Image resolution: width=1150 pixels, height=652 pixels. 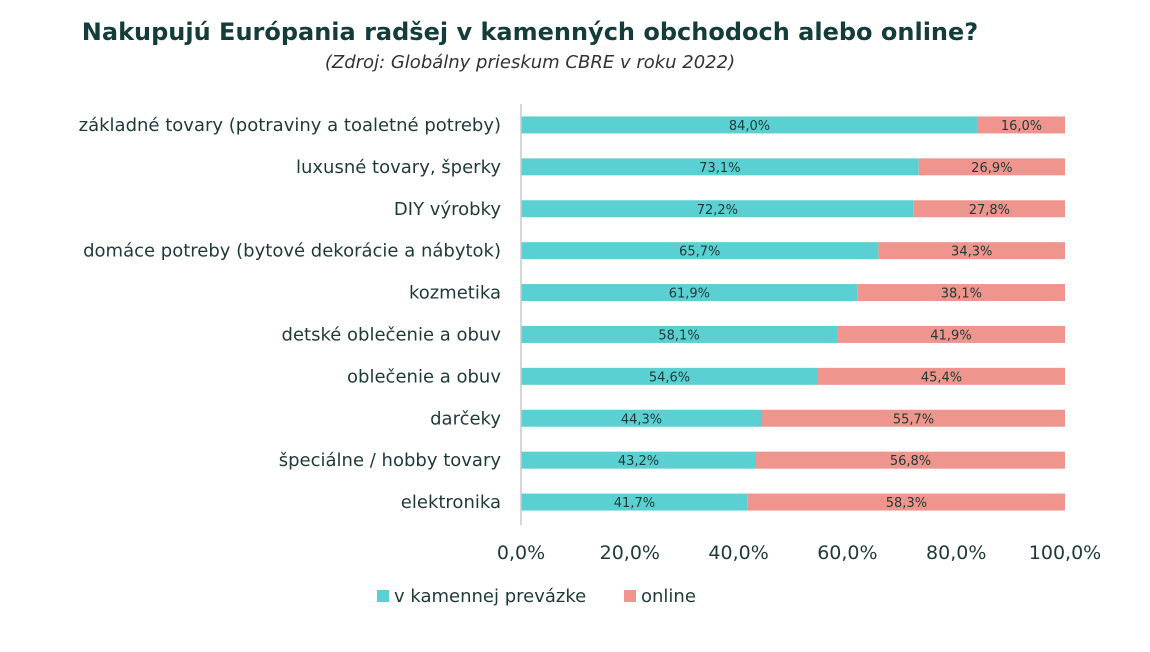 What do you see at coordinates (847, 553) in the screenshot?
I see `x-tick-label: 60,0%` at bounding box center [847, 553].